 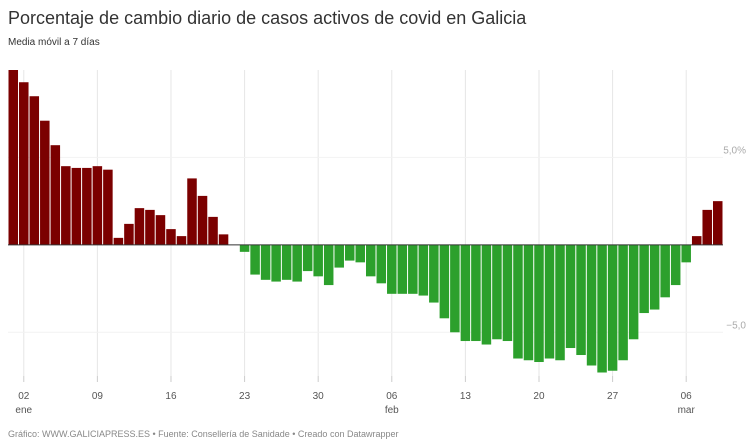 What do you see at coordinates (466, 396) in the screenshot?
I see `x-tick-label: 13` at bounding box center [466, 396].